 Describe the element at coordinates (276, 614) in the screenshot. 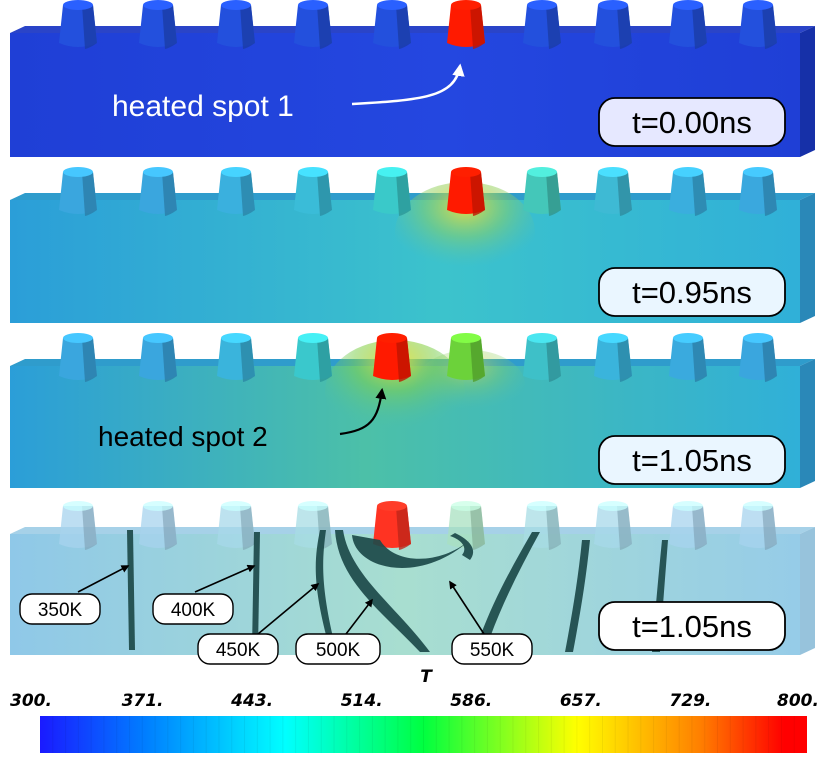

I see `isotherm-labels: 350K 400K 450K 500K 550K` at that location.